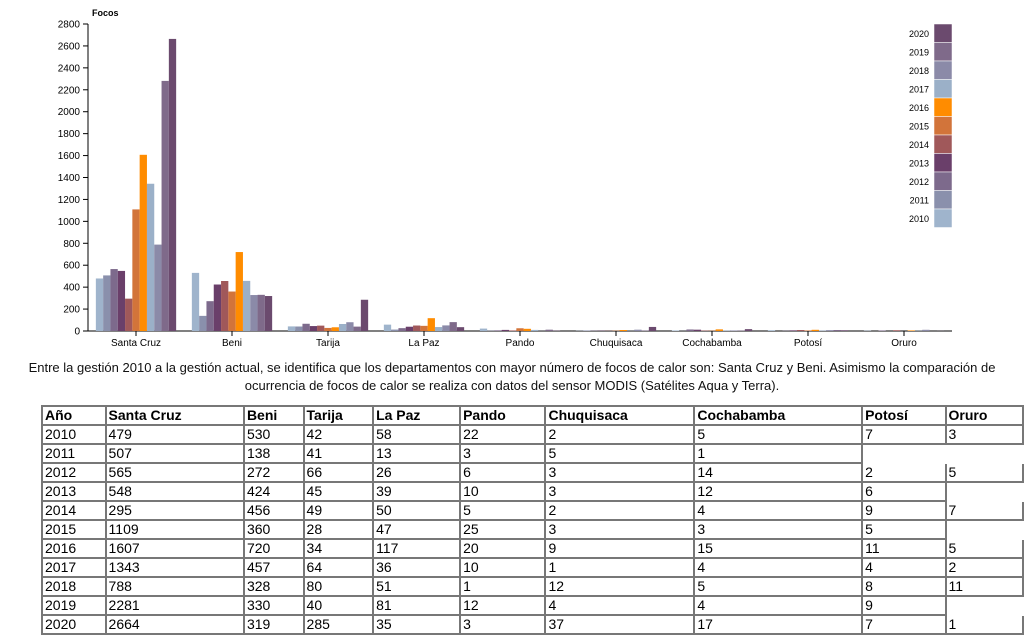 Image resolution: width=1024 pixels, height=644 pixels. What do you see at coordinates (105, 13) in the screenshot?
I see `y-axis-label: Focos` at bounding box center [105, 13].